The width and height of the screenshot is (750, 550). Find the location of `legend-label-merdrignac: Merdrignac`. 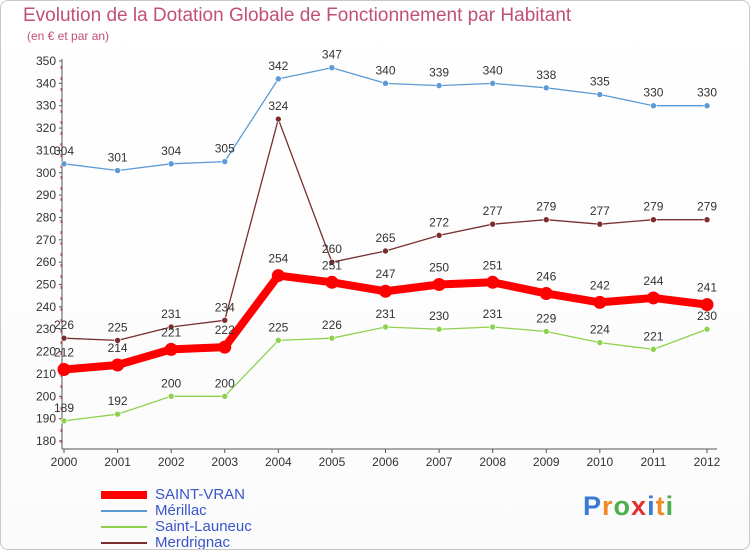

legend-label-merdrignac: Merdrignac is located at coordinates (193, 542).